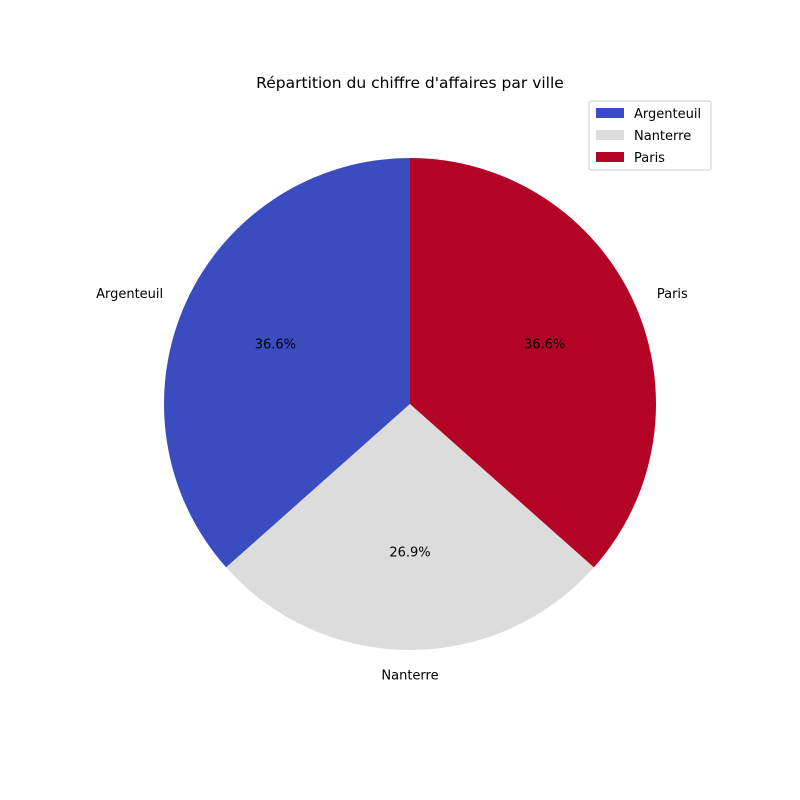 This screenshot has height=800, width=800. What do you see at coordinates (667, 114) in the screenshot?
I see `legend-label-argenteuil: Argenteuil` at bounding box center [667, 114].